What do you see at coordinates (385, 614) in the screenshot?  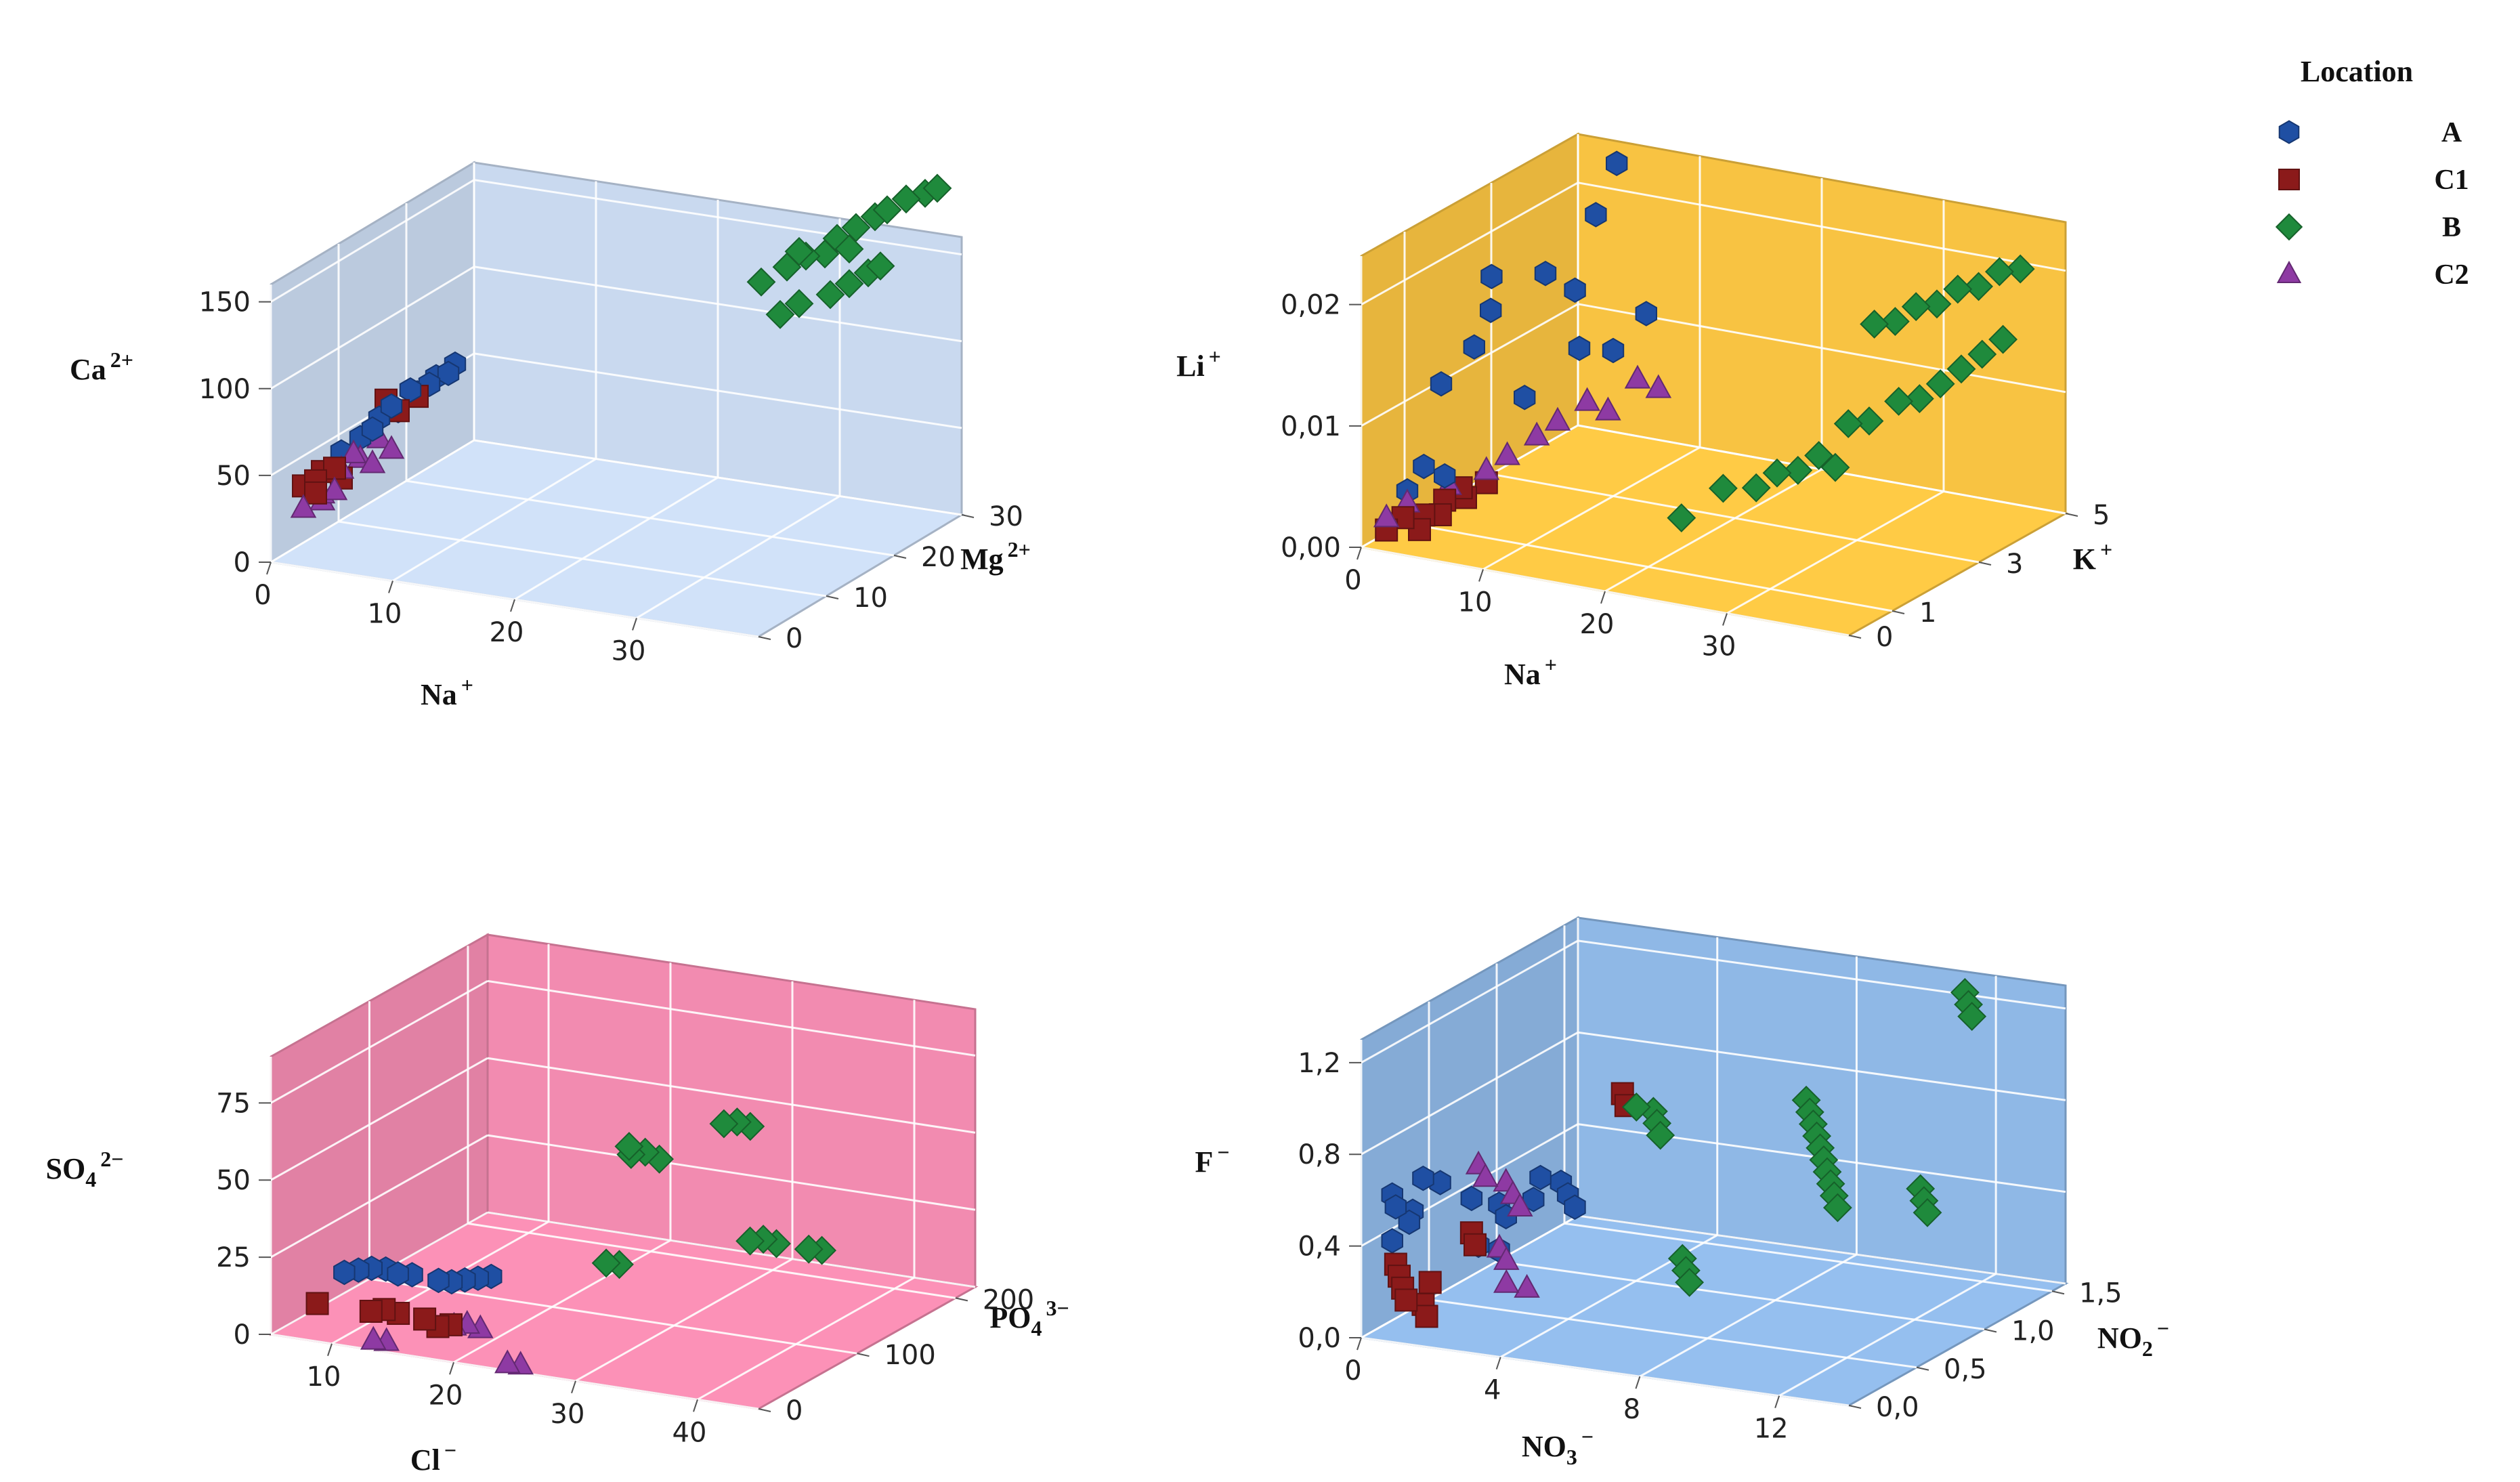 I see `x-tick-label: 10` at bounding box center [385, 614].